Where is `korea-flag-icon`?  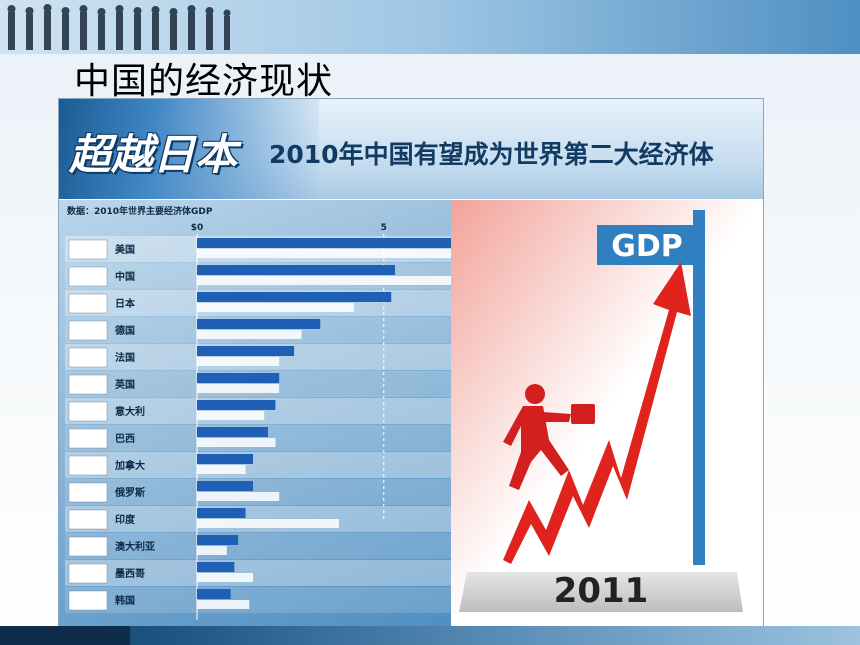
korea-flag-icon is located at coordinates (88, 600).